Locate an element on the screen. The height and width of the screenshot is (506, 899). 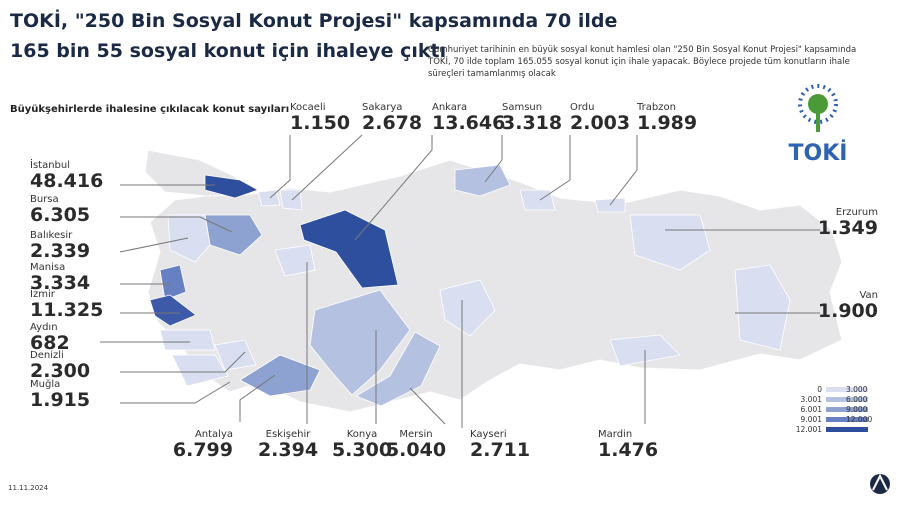
province-value: 2.339 is located at coordinates (60, 251).